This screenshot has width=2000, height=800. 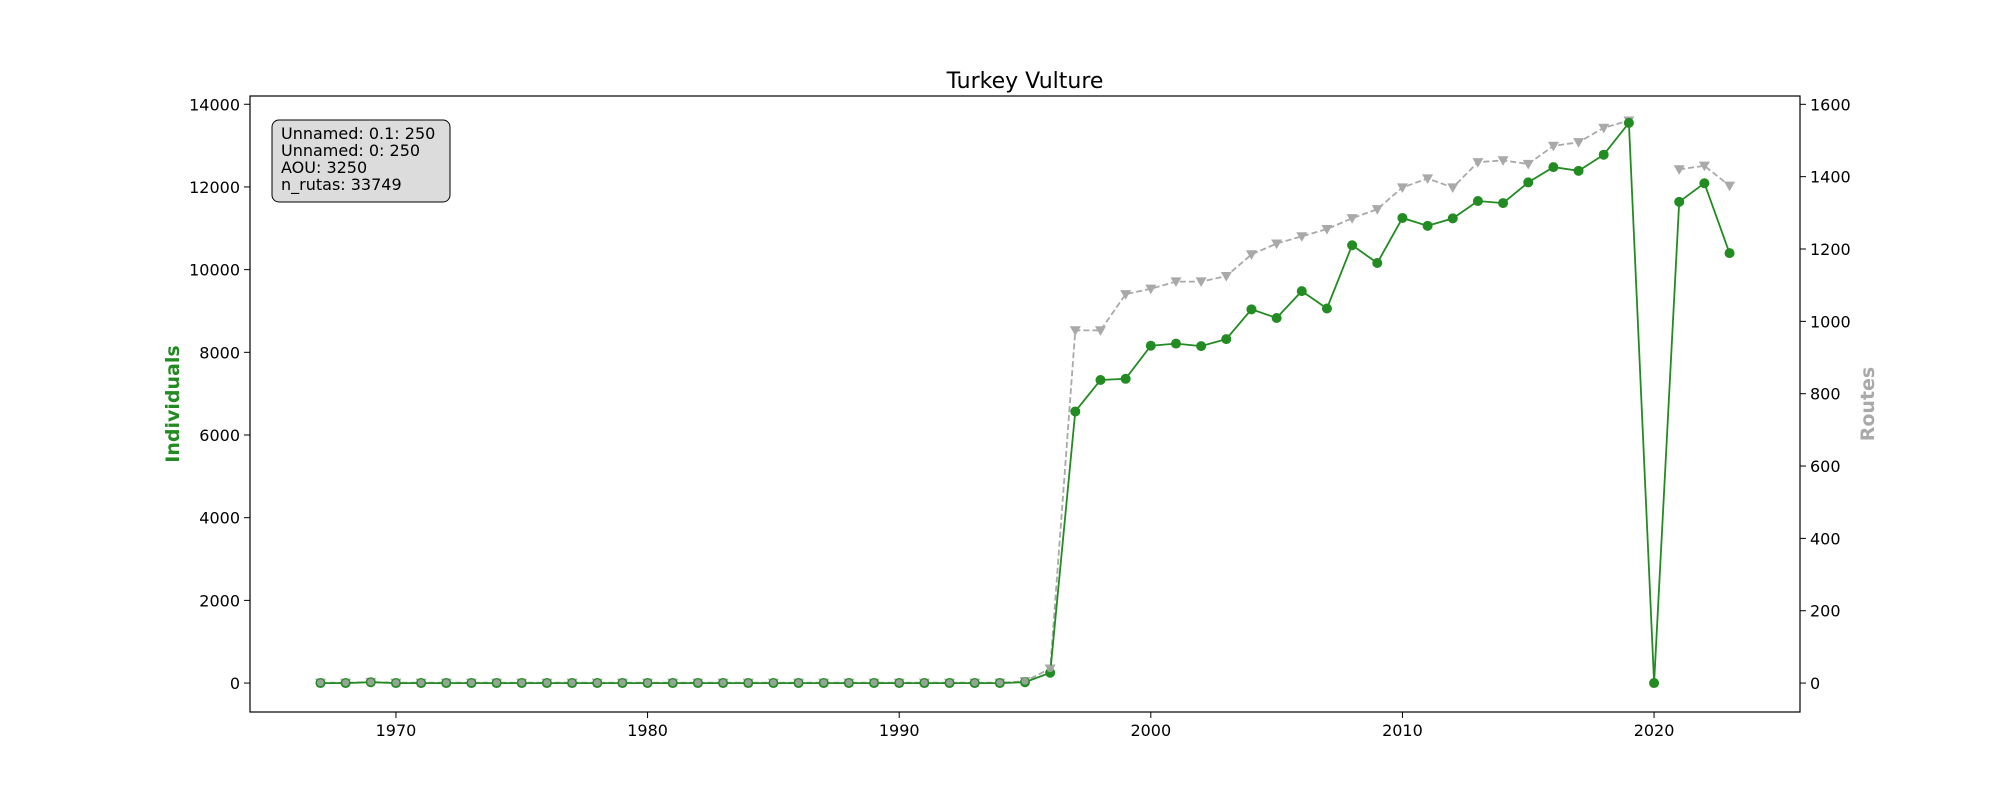 What do you see at coordinates (1825, 466) in the screenshot?
I see `y-right-tick-label: 600` at bounding box center [1825, 466].